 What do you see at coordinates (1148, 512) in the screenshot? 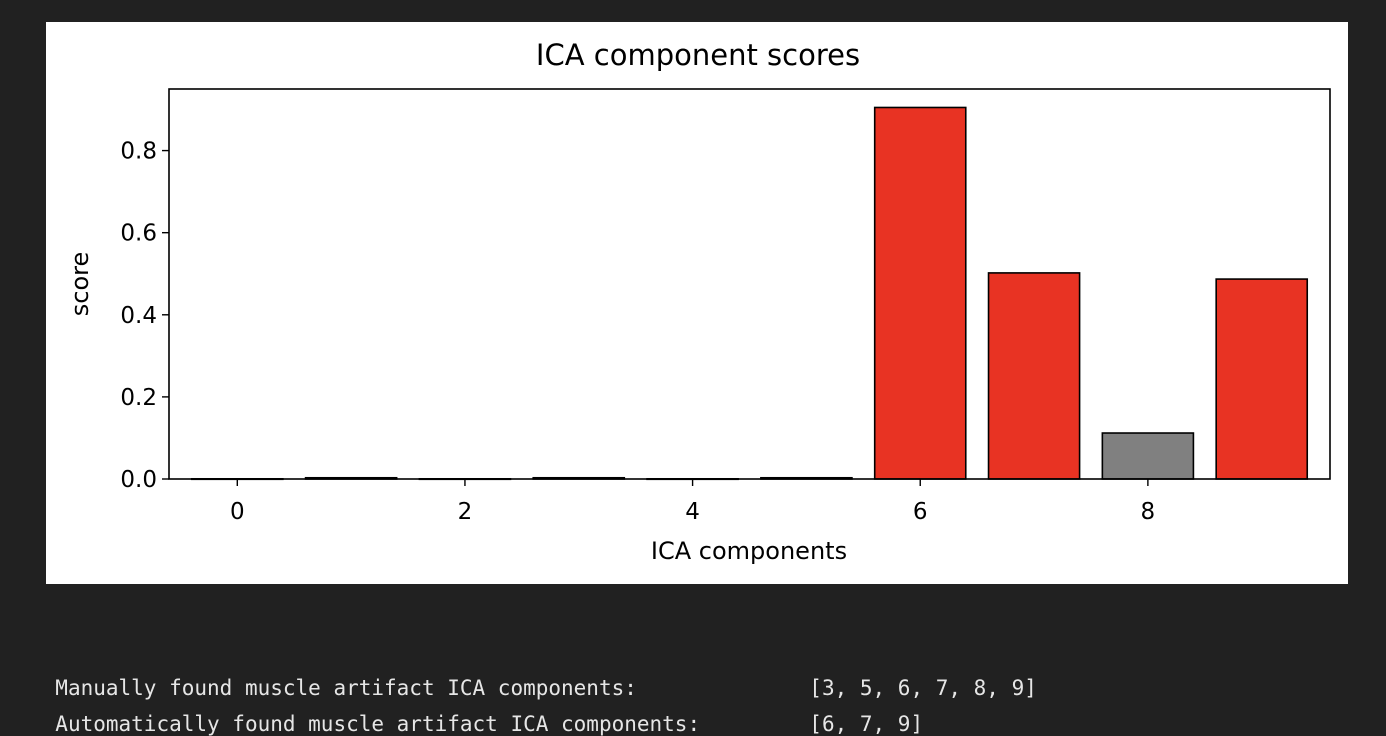
I see `x-tick-label: 8` at bounding box center [1148, 512].